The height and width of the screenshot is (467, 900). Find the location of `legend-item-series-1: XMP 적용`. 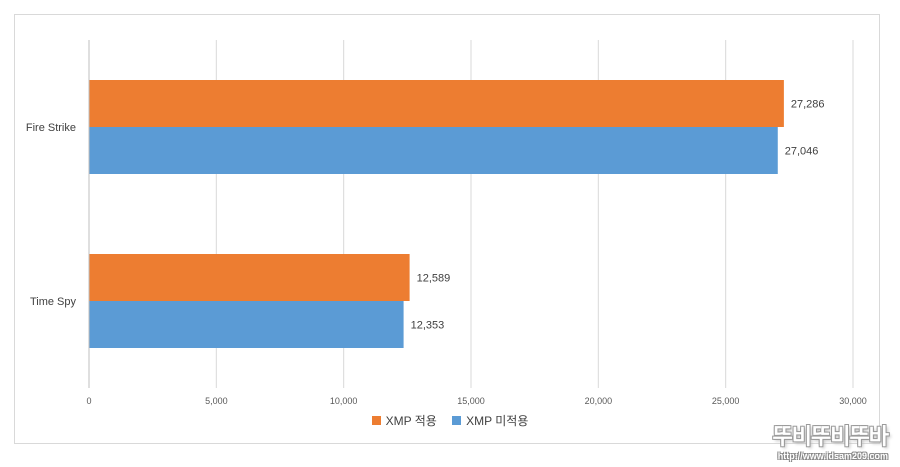

legend-item-series-1: XMP 적용 is located at coordinates (404, 420).